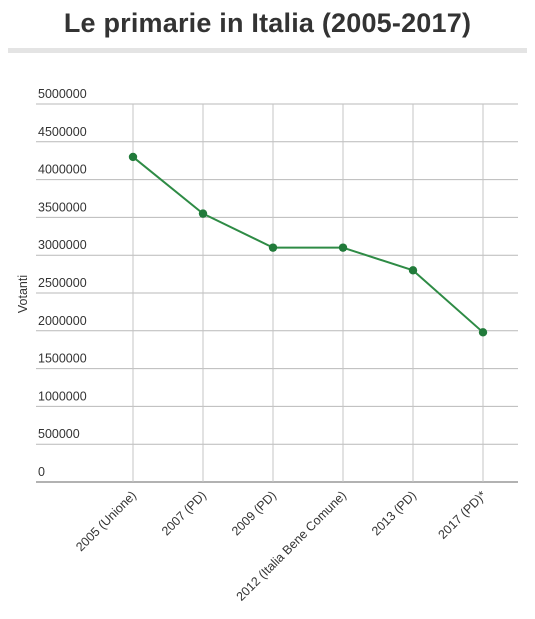  I want to click on y-tick-label: 500000, so click(59, 434).